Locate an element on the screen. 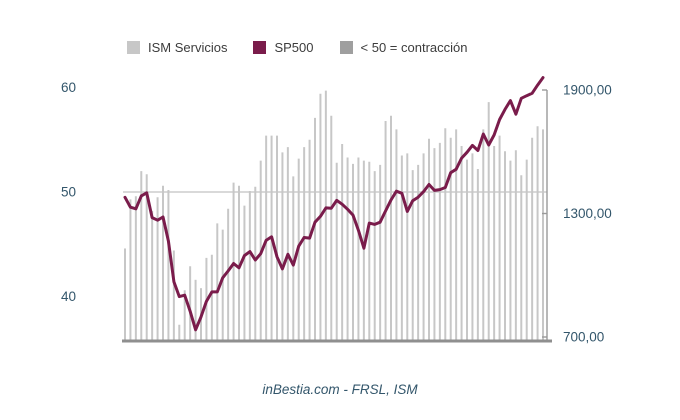 The height and width of the screenshot is (420, 680). legend-item-sp500: SP500 is located at coordinates (283, 47).